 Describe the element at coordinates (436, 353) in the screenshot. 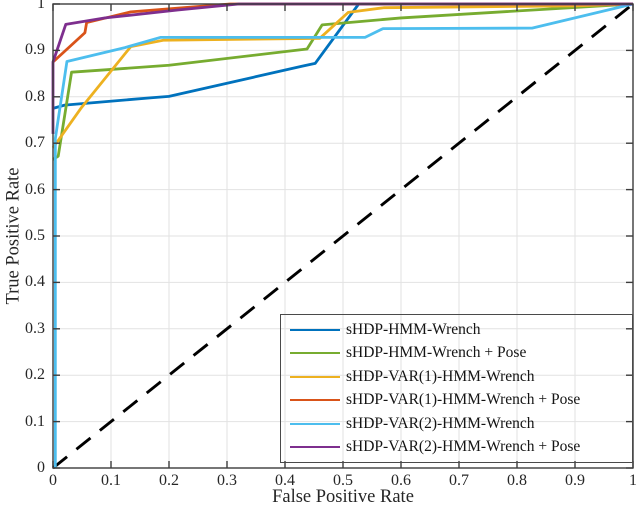

I see `legend-item-label: sHDP-HMM-Wrench + Pose` at that location.